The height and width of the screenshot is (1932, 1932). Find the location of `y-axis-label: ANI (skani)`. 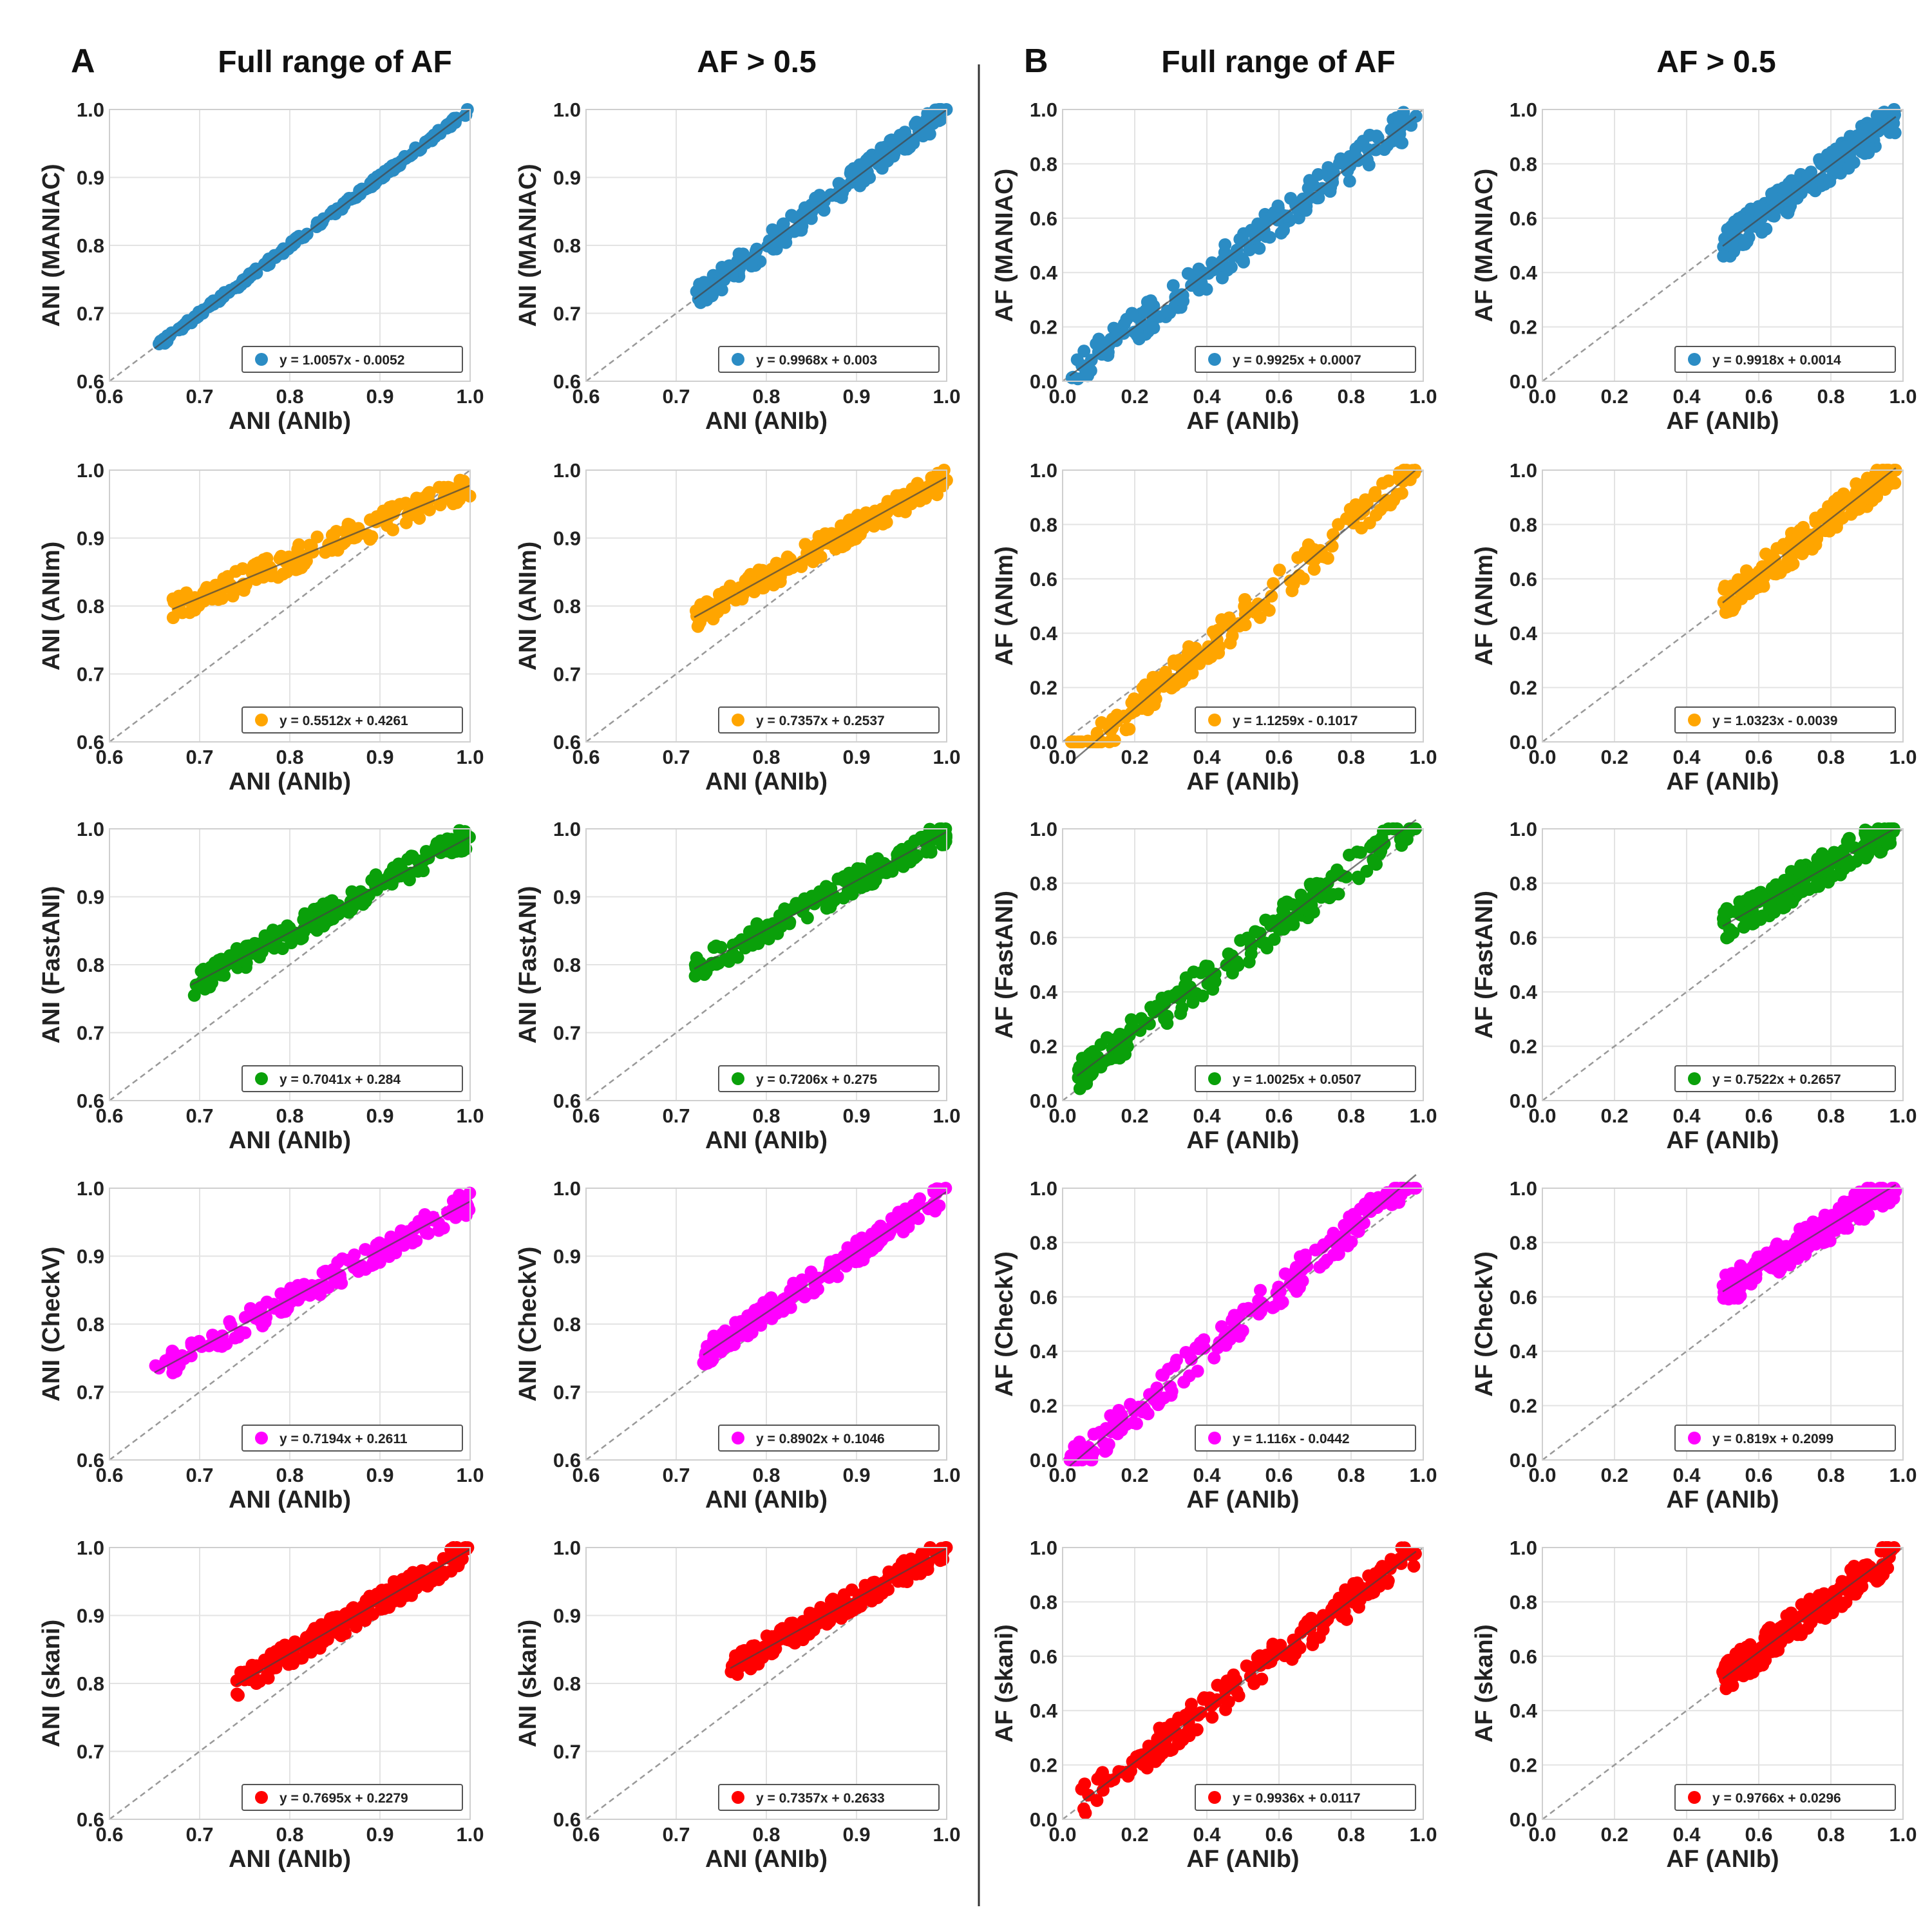

y-axis-label: ANI (skani) is located at coordinates (52, 1684).